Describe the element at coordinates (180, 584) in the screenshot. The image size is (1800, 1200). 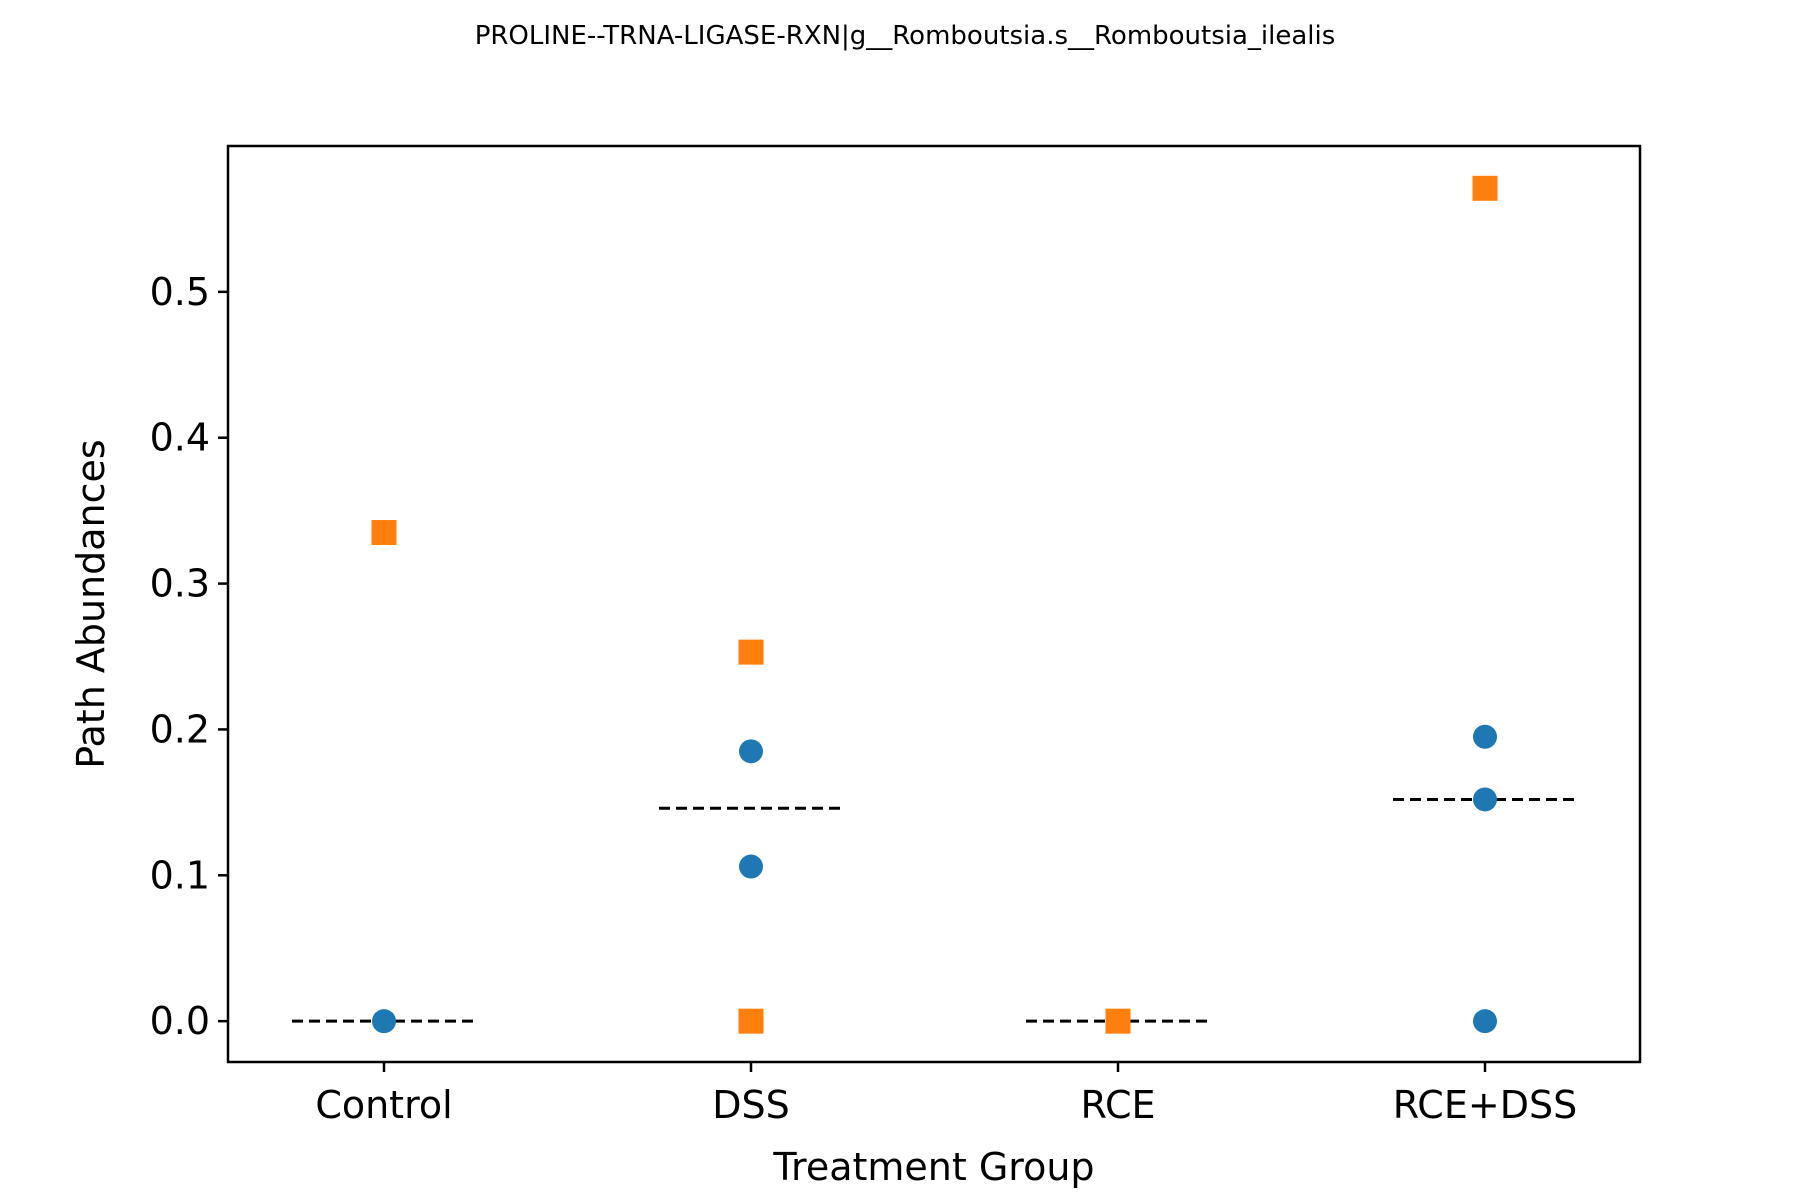
I see `y-tick-label: 0.3` at that location.